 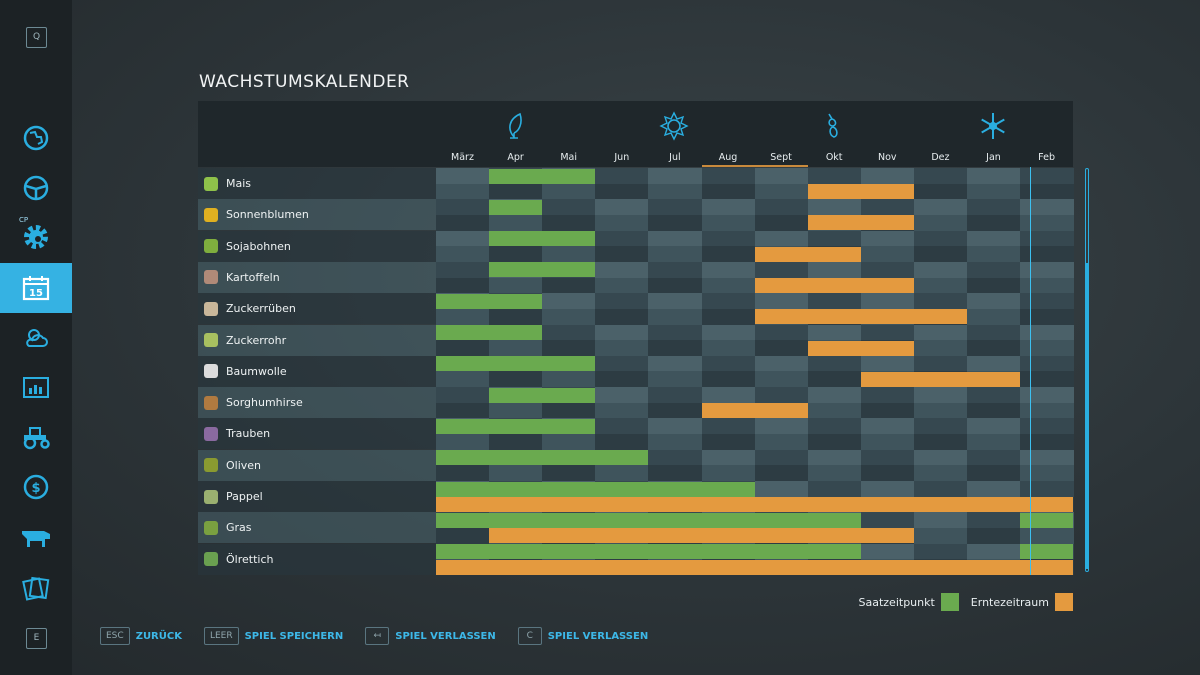 I want to click on crop-row-label: Zuckerrohr, so click(x=317, y=340).